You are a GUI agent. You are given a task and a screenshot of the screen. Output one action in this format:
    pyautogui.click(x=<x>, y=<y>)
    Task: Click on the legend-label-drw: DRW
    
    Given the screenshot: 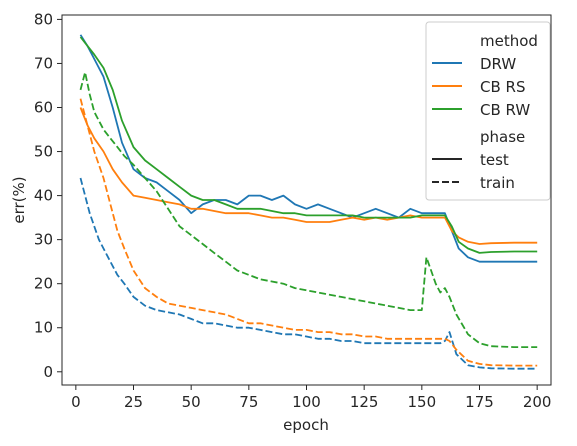 What is the action you would take?
    pyautogui.click(x=498, y=64)
    